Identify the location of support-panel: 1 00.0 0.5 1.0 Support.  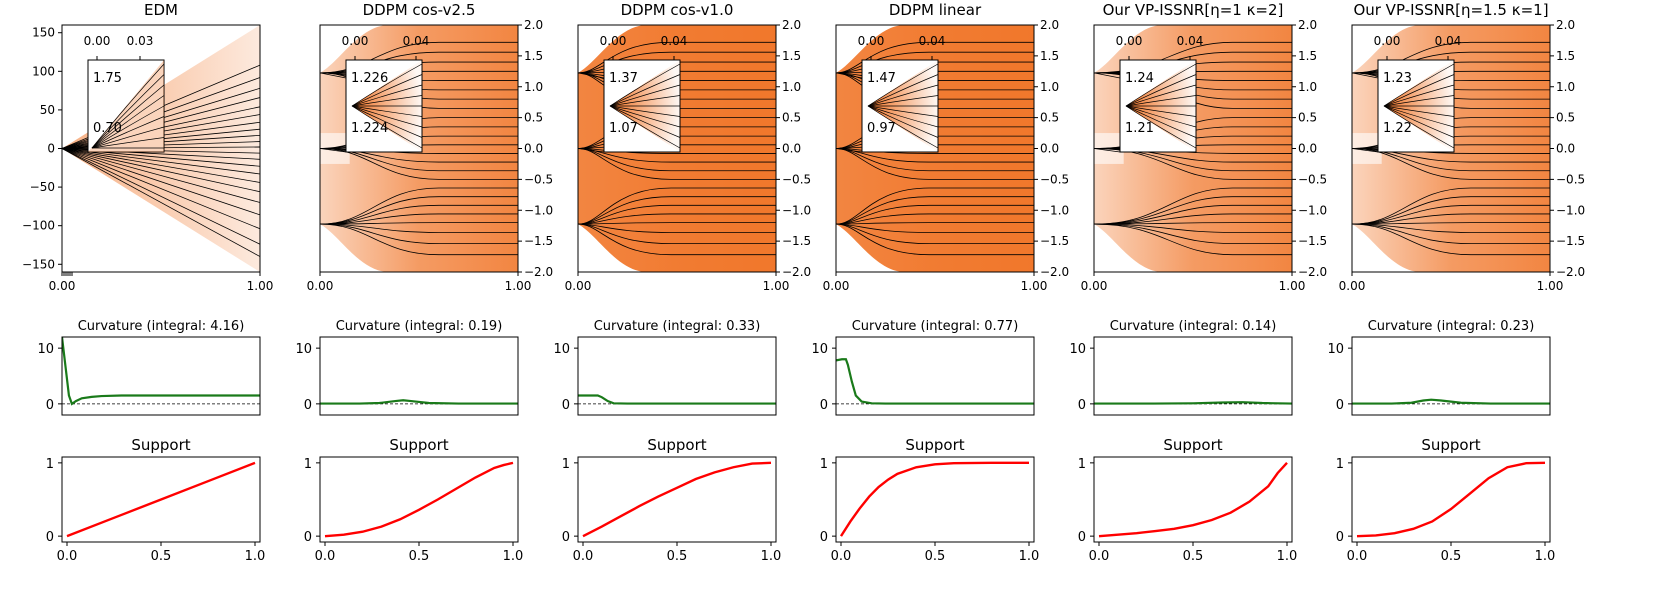
(156, 500).